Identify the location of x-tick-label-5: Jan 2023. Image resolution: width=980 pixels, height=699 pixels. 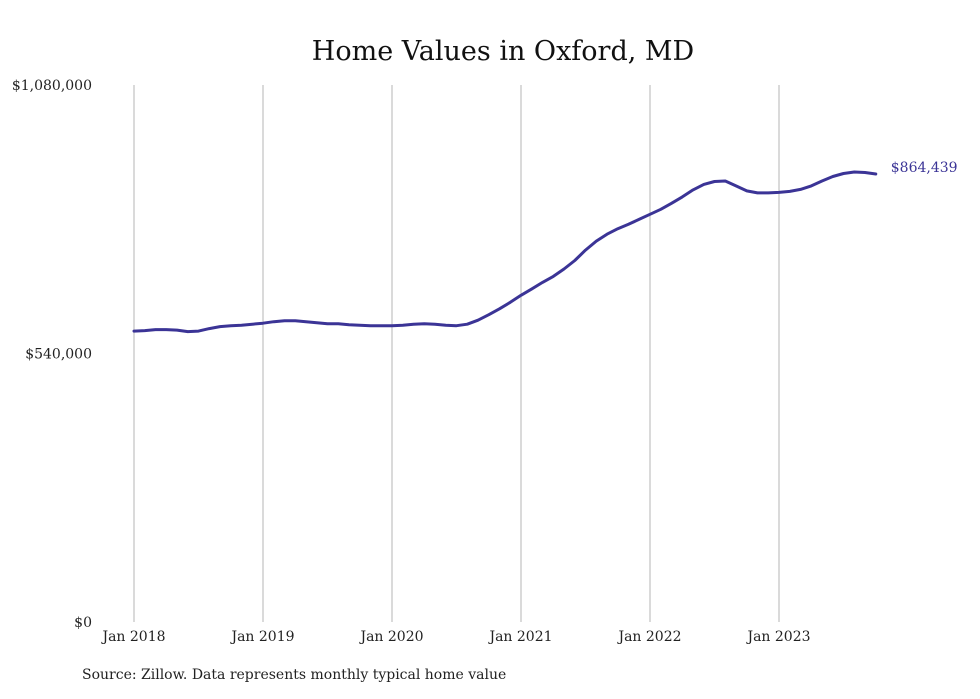
(777, 637).